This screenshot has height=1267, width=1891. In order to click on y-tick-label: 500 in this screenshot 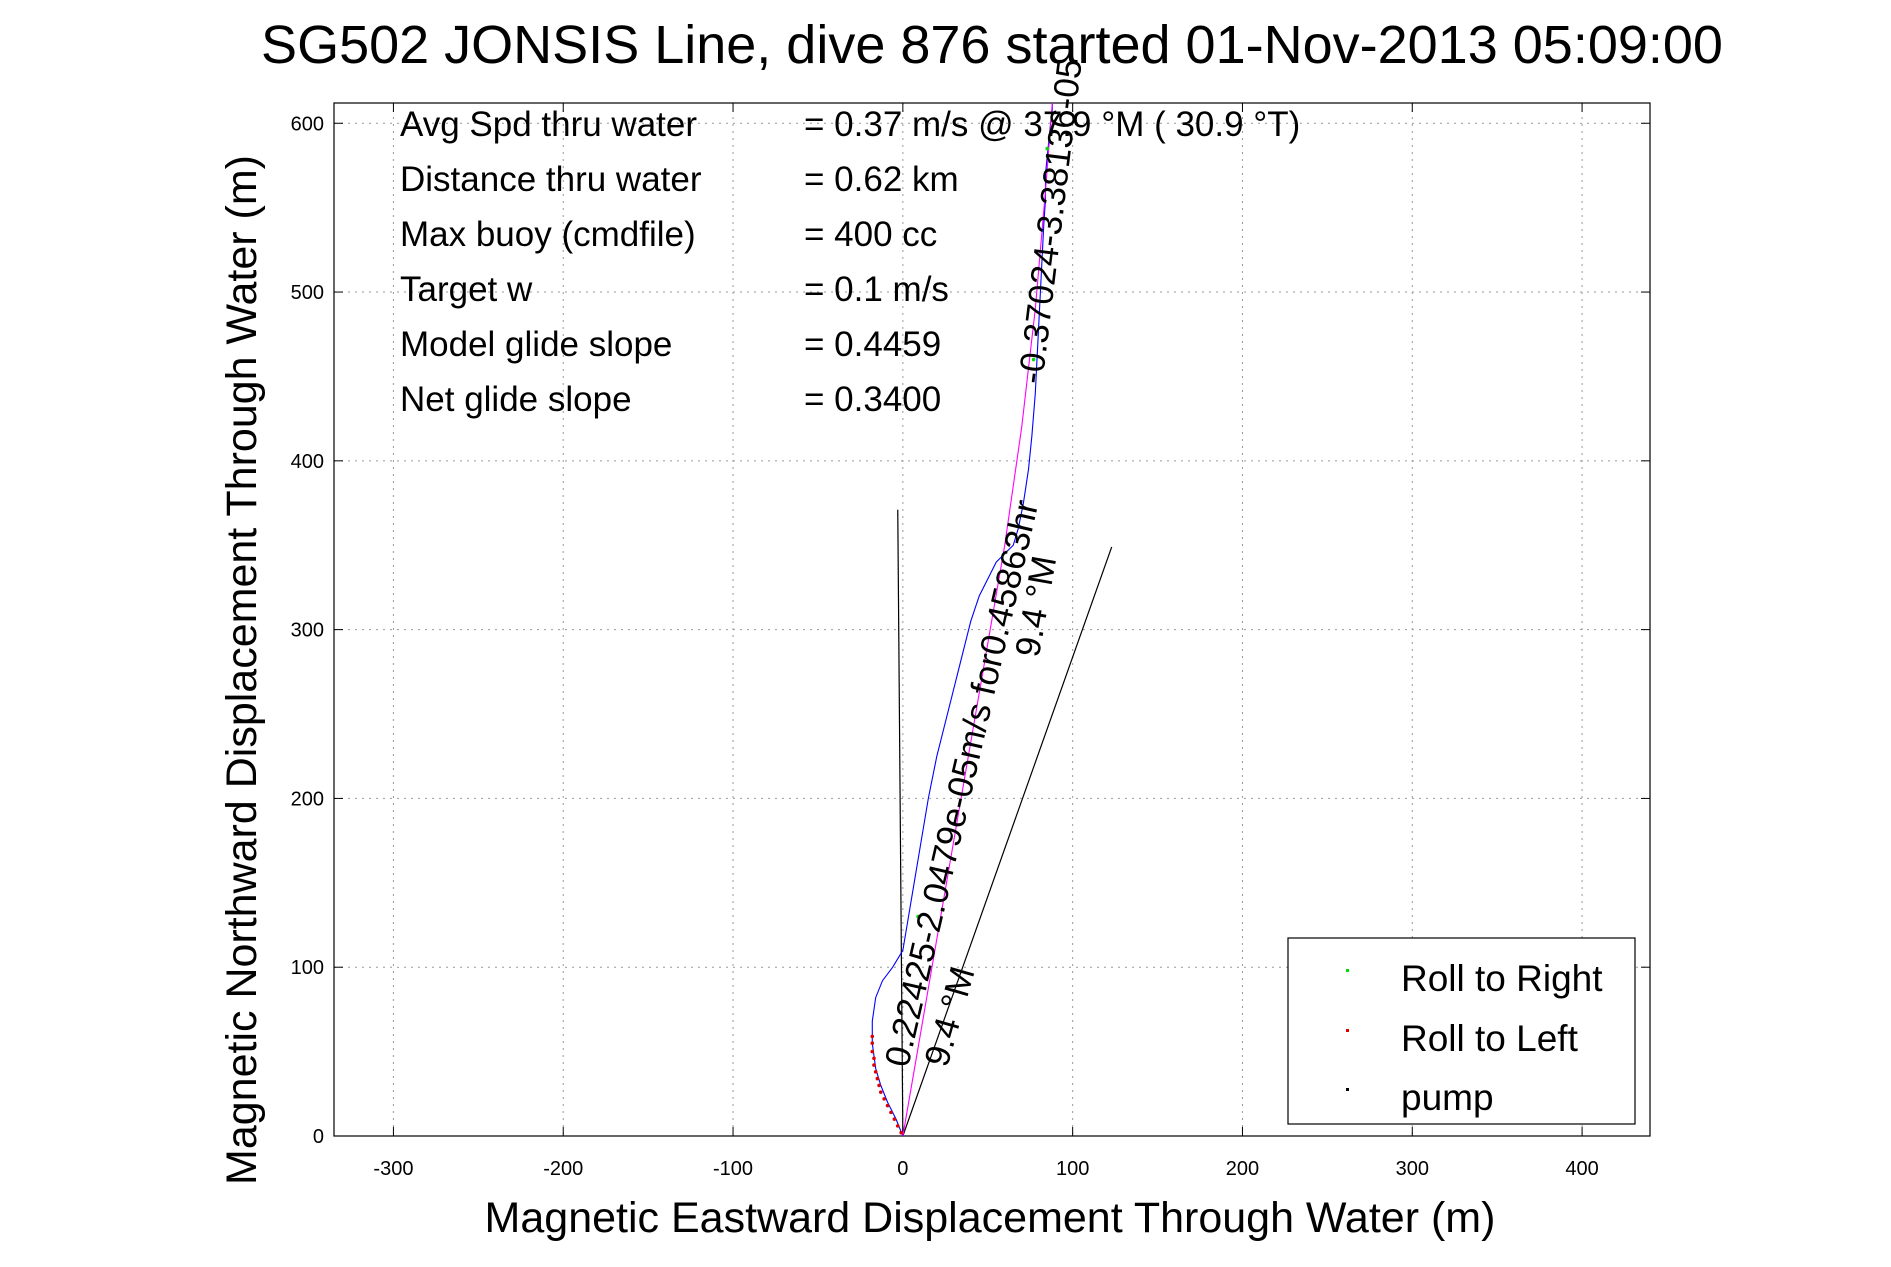, I will do `click(307, 293)`.